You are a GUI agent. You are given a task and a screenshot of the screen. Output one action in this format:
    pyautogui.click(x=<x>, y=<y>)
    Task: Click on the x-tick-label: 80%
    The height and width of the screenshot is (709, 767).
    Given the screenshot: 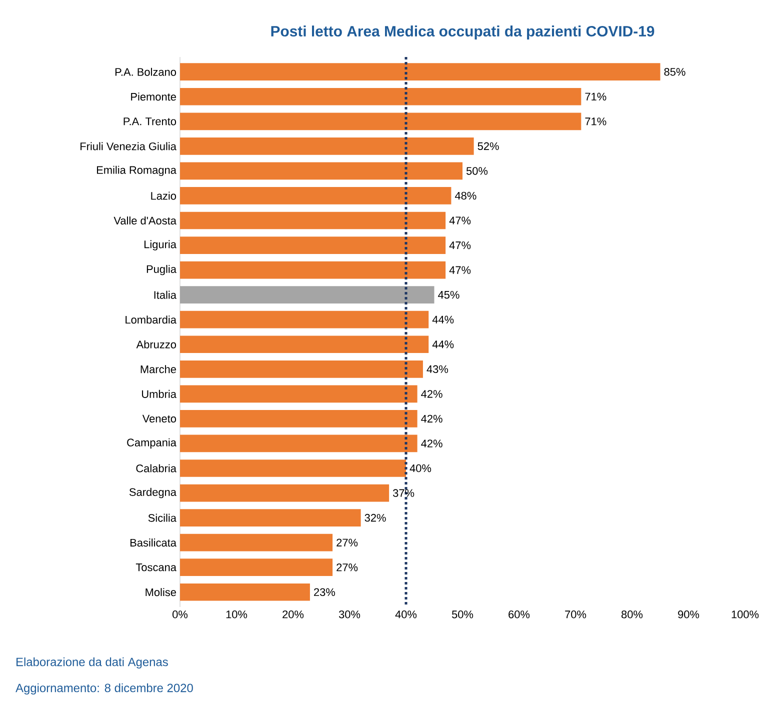 What is the action you would take?
    pyautogui.click(x=632, y=614)
    